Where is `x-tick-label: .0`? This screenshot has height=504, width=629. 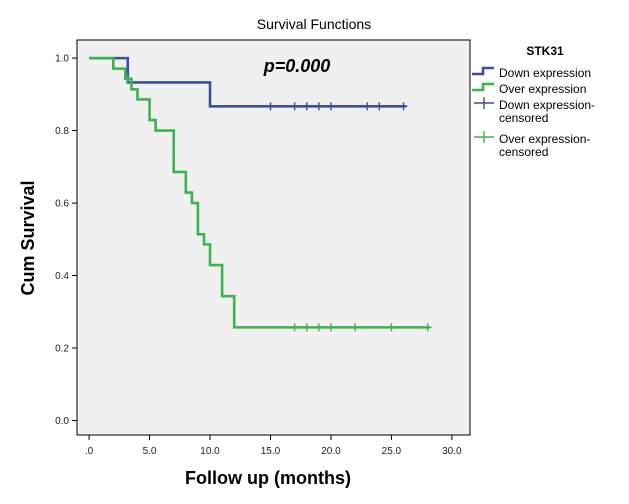
x-tick-label: .0 is located at coordinates (89, 451).